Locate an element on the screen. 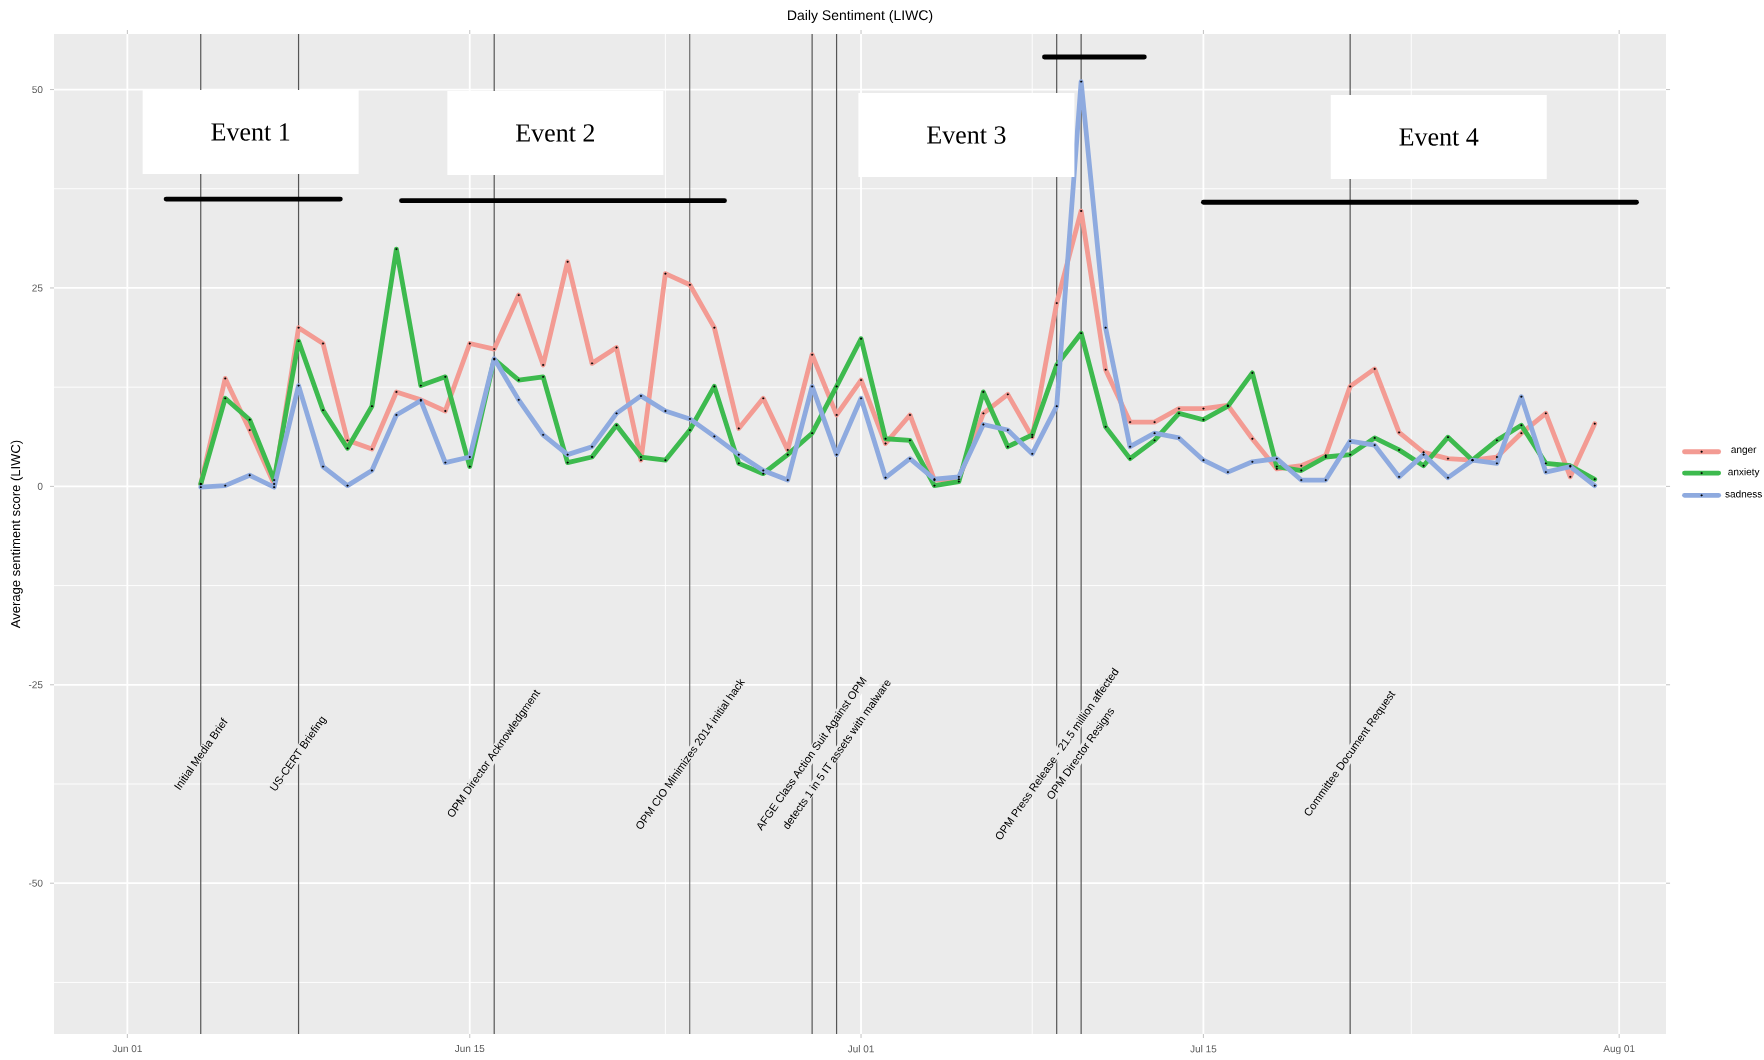  annotation: Event 4 is located at coordinates (1439, 137).